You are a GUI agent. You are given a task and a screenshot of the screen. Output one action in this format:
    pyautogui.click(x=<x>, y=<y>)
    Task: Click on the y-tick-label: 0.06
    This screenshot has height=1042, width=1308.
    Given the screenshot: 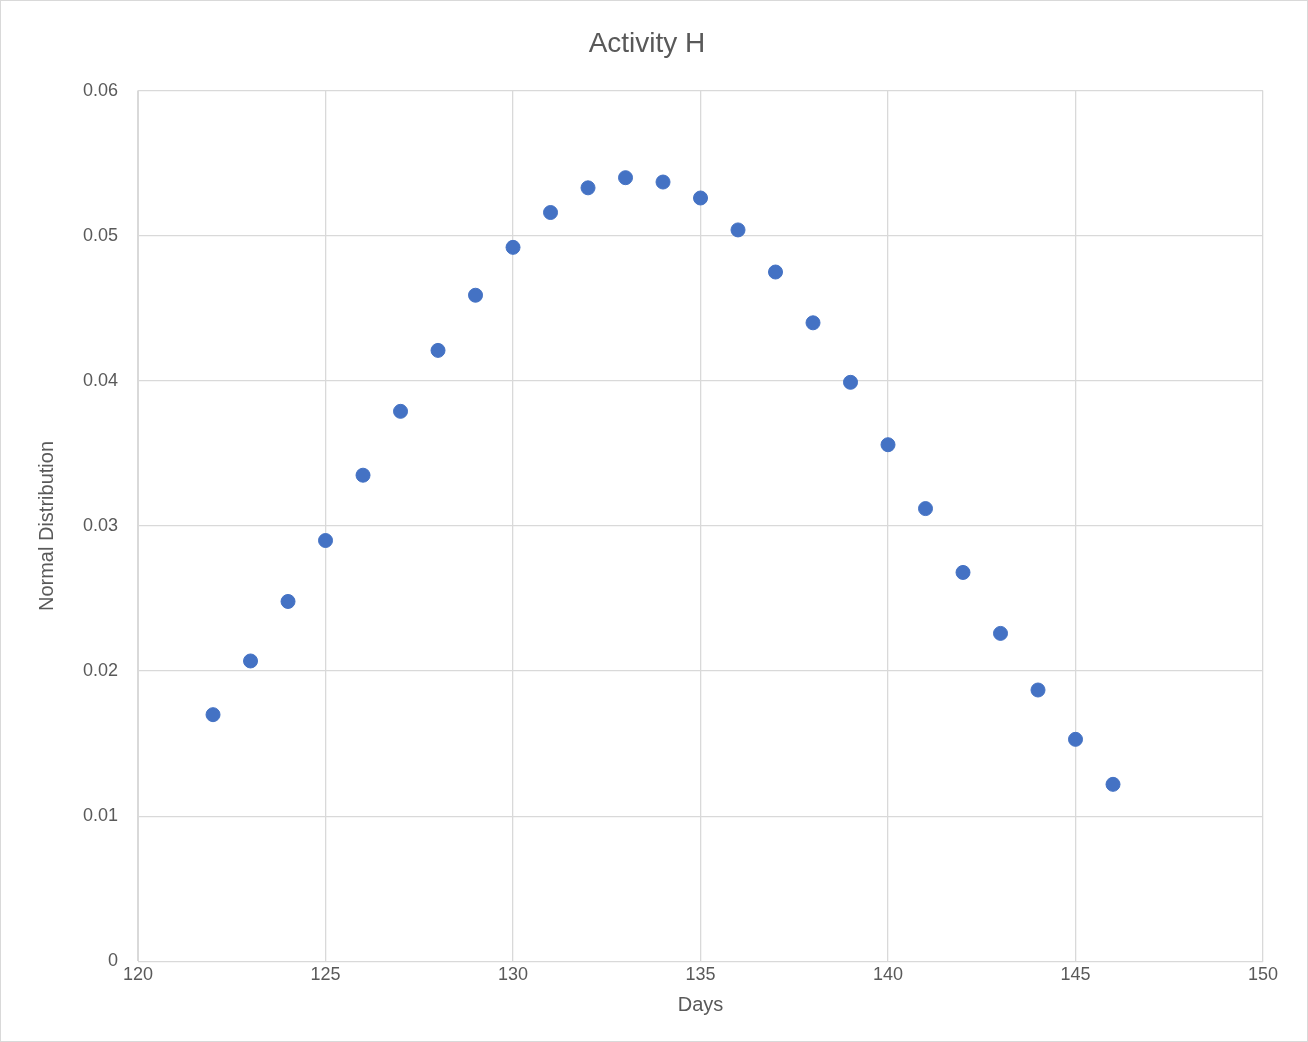 What is the action you would take?
    pyautogui.click(x=100, y=89)
    